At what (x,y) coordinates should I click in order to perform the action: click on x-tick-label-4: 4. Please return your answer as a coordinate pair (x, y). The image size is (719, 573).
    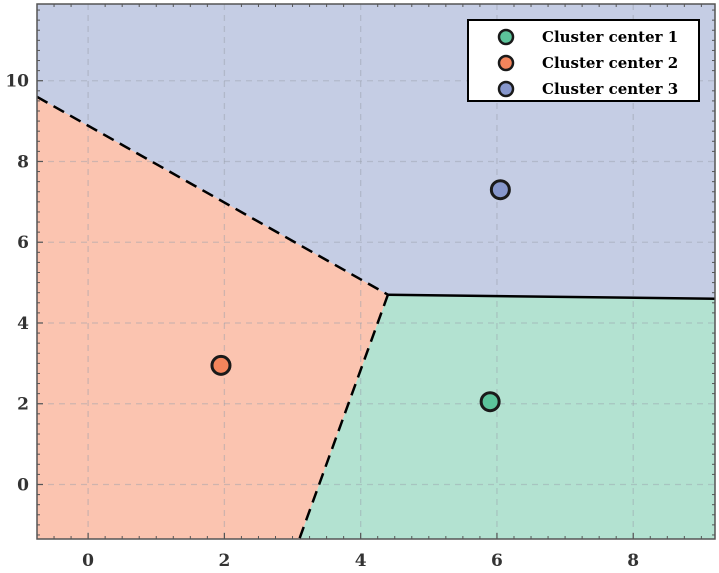
    Looking at the image, I should click on (361, 561).